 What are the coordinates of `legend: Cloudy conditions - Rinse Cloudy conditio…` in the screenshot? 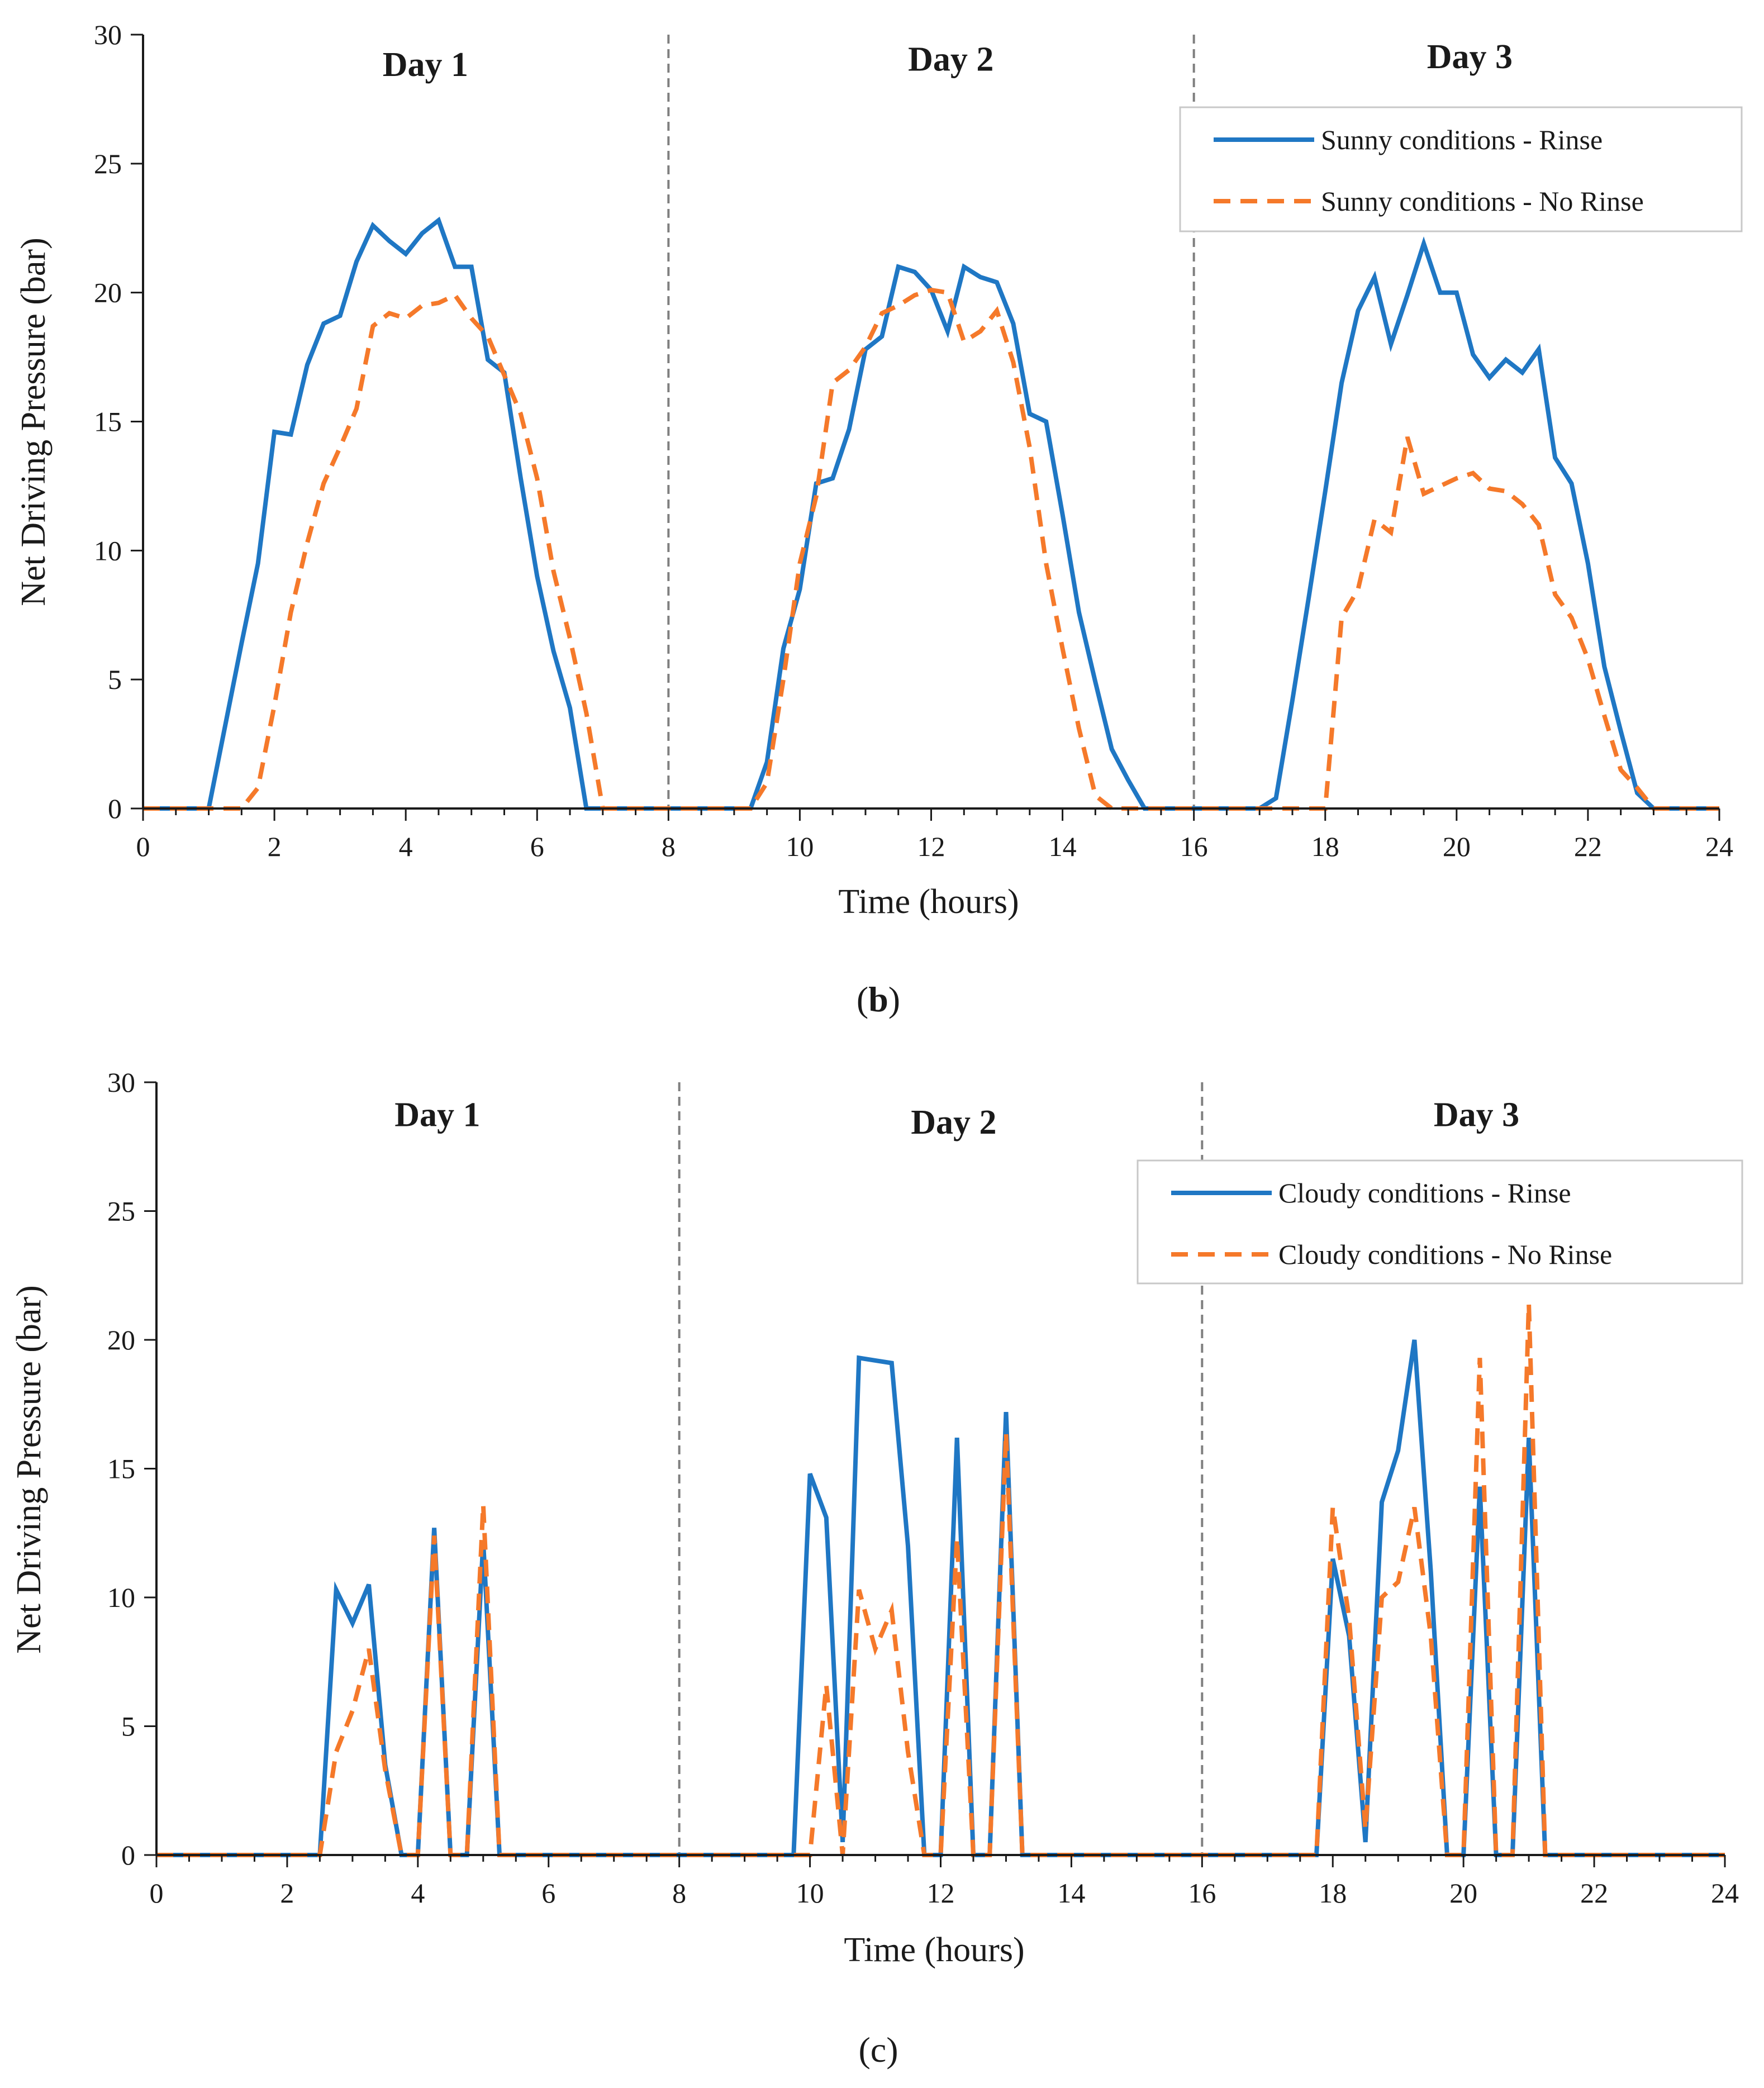 It's located at (1440, 1222).